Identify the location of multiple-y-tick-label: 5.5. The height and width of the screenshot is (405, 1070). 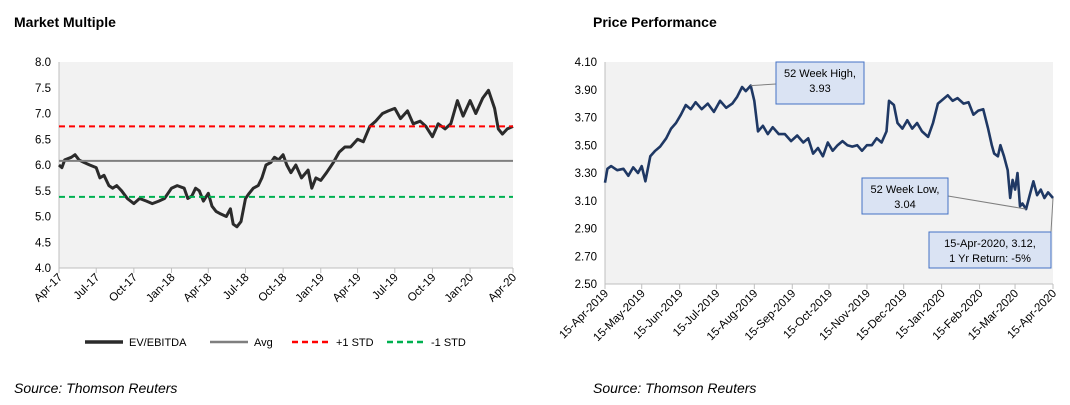
(43, 192).